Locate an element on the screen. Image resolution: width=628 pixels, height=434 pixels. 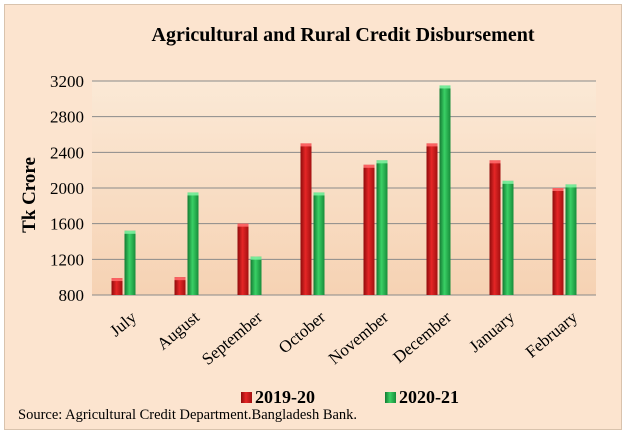
y-axis-ticks: 800 1200 1600 2000 2400 2800 3200 is located at coordinates (67, 188).